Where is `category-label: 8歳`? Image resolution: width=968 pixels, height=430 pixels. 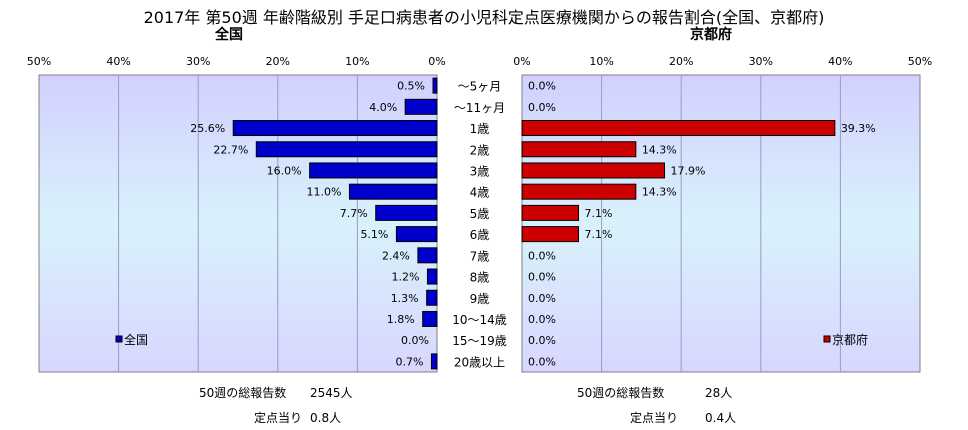
category-label: 8歳 is located at coordinates (480, 278).